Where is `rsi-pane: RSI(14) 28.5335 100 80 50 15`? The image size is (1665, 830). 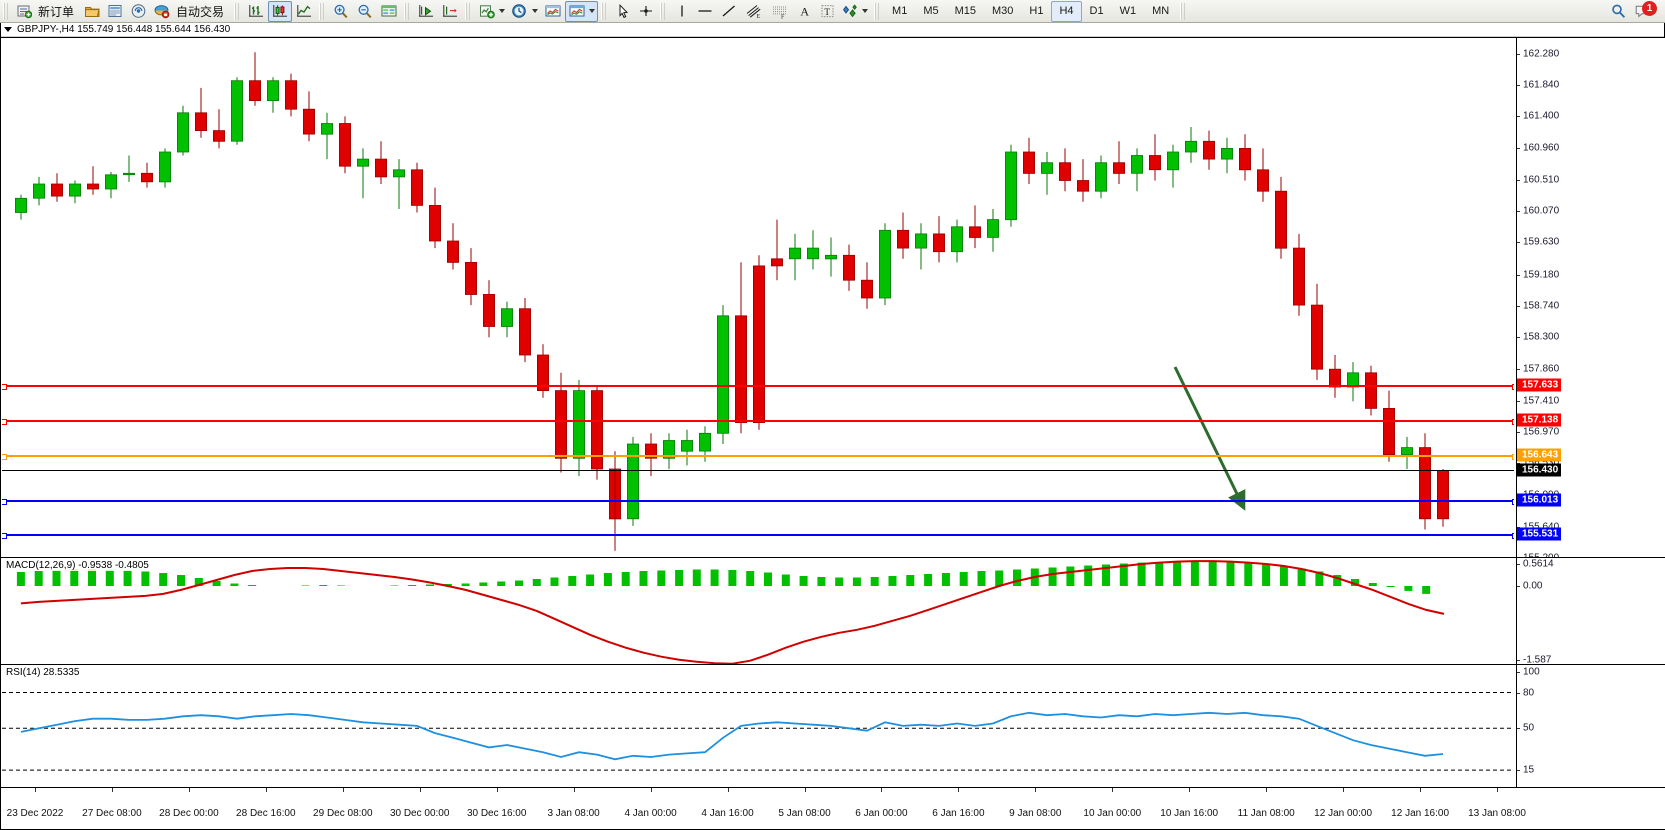 rsi-pane: RSI(14) 28.5335 100 80 50 15 is located at coordinates (833, 725).